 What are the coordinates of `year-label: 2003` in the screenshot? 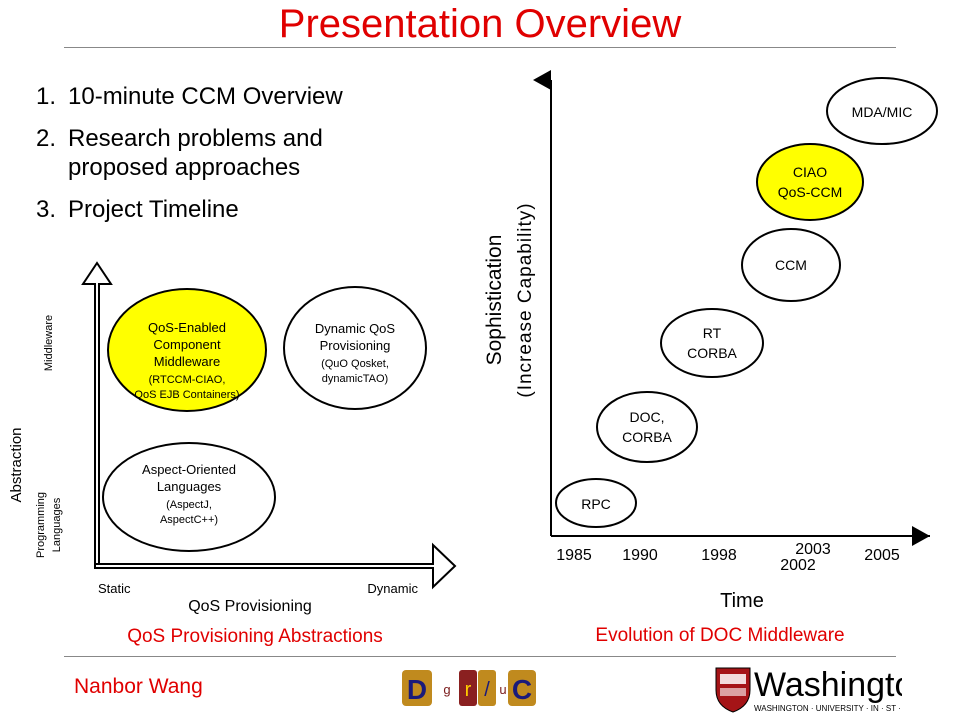 It's located at (813, 549).